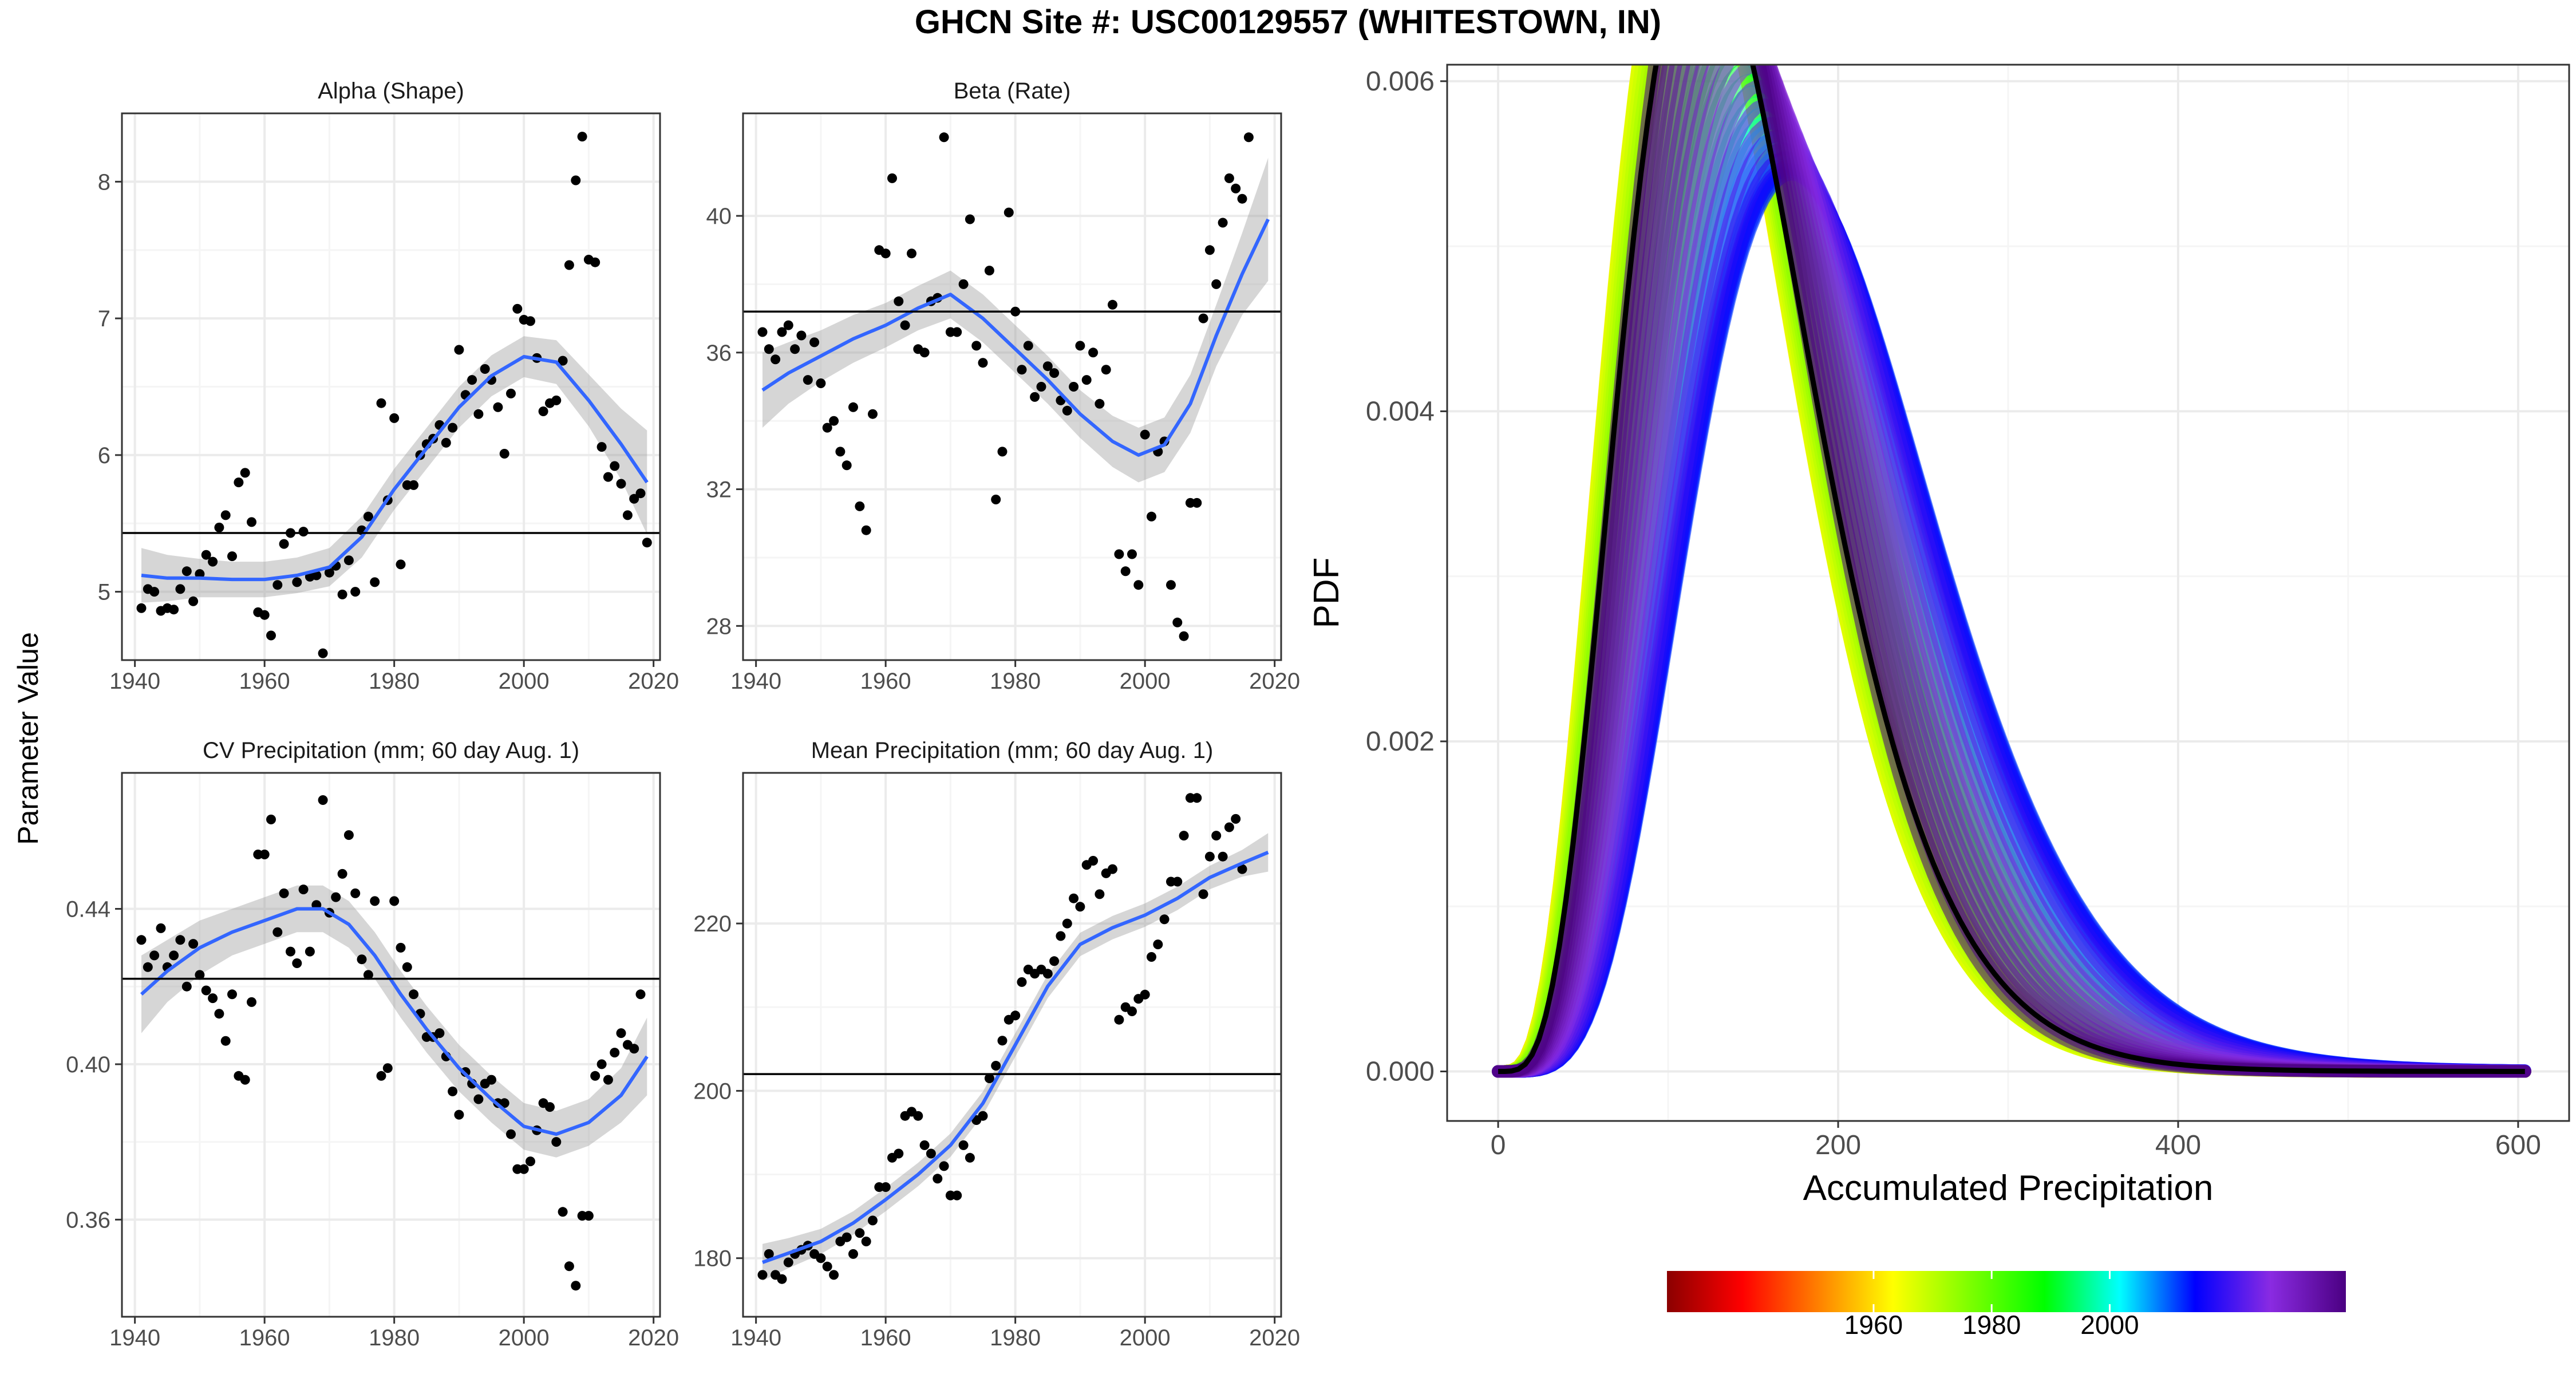 This screenshot has width=2576, height=1374. What do you see at coordinates (394, 1022) in the screenshot?
I see `smooth-line` at bounding box center [394, 1022].